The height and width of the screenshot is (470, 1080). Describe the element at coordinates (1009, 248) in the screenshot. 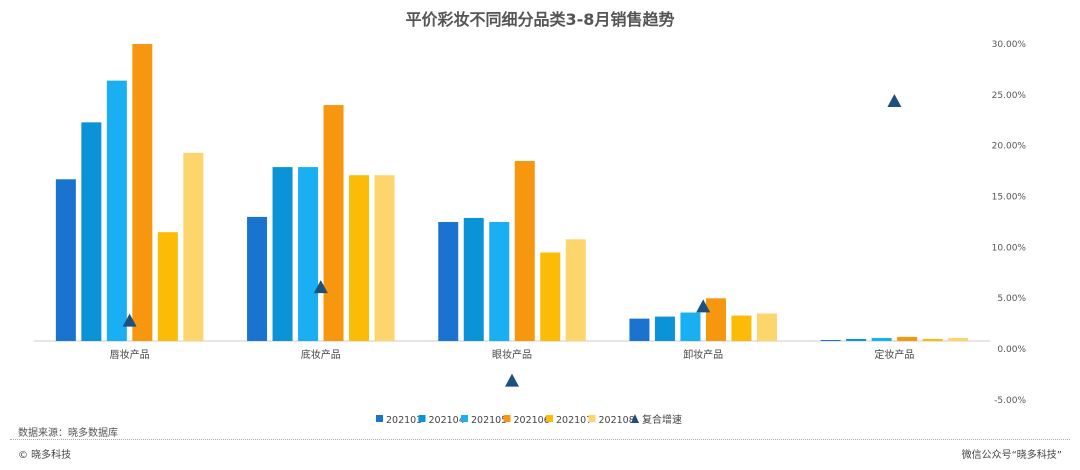

I see `y-tick-label: 10.00%` at that location.